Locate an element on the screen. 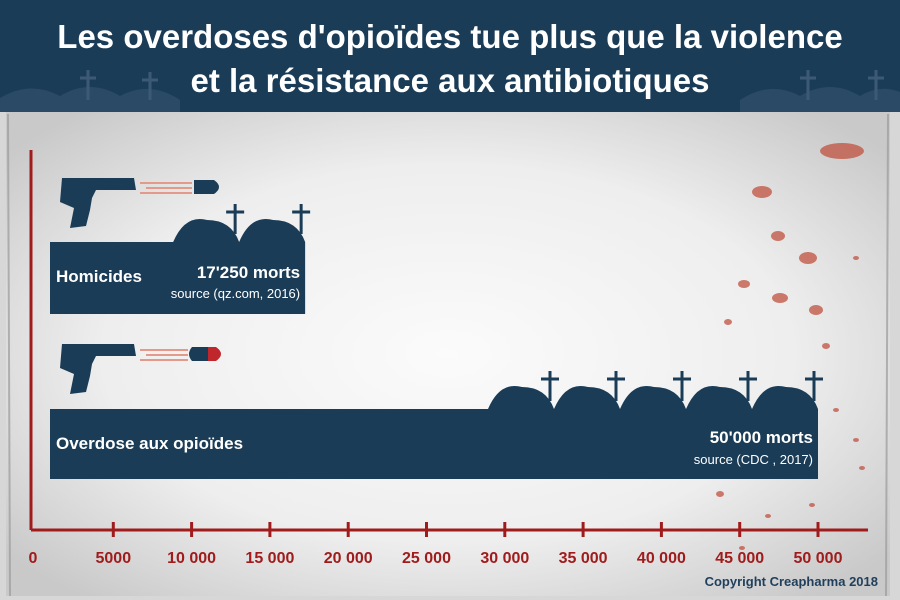  x-tick-label: 40 000 is located at coordinates (661, 558).